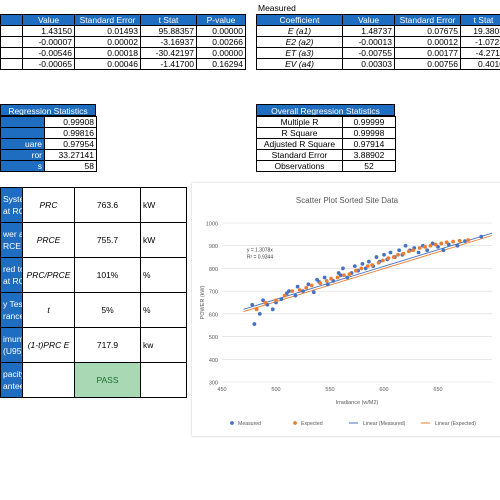 Image resolution: width=500 pixels, height=500 pixels. Describe the element at coordinates (22, 122) in the screenshot. I see `stats-label` at that location.